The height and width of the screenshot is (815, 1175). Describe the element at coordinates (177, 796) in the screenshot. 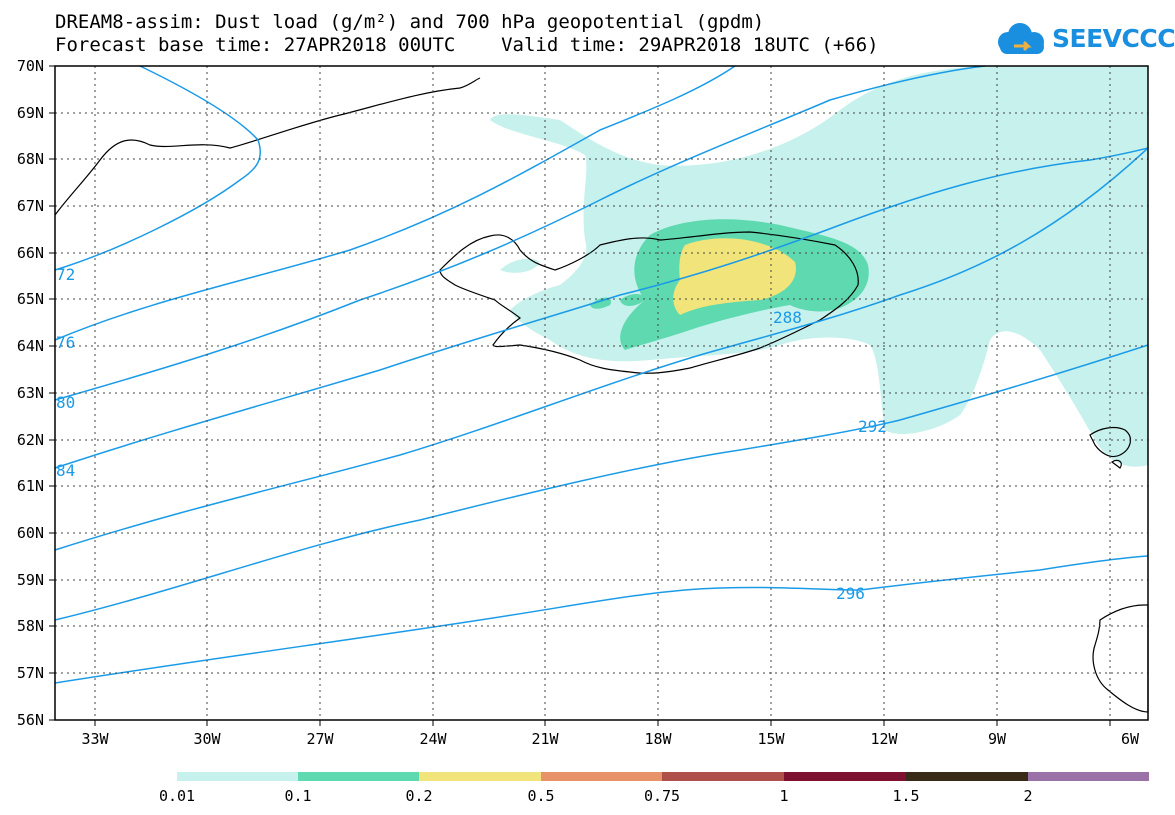

I see `colorbar-label: 0.01` at that location.